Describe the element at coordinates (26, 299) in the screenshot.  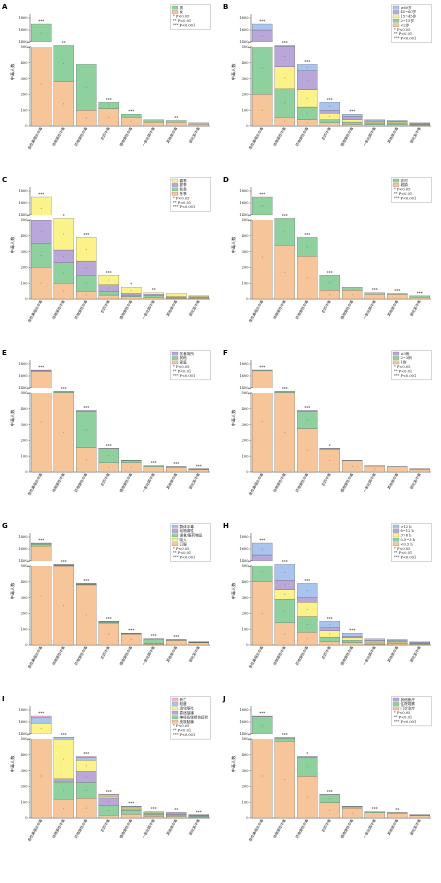
I see `y-tick-label: 0` at that location.